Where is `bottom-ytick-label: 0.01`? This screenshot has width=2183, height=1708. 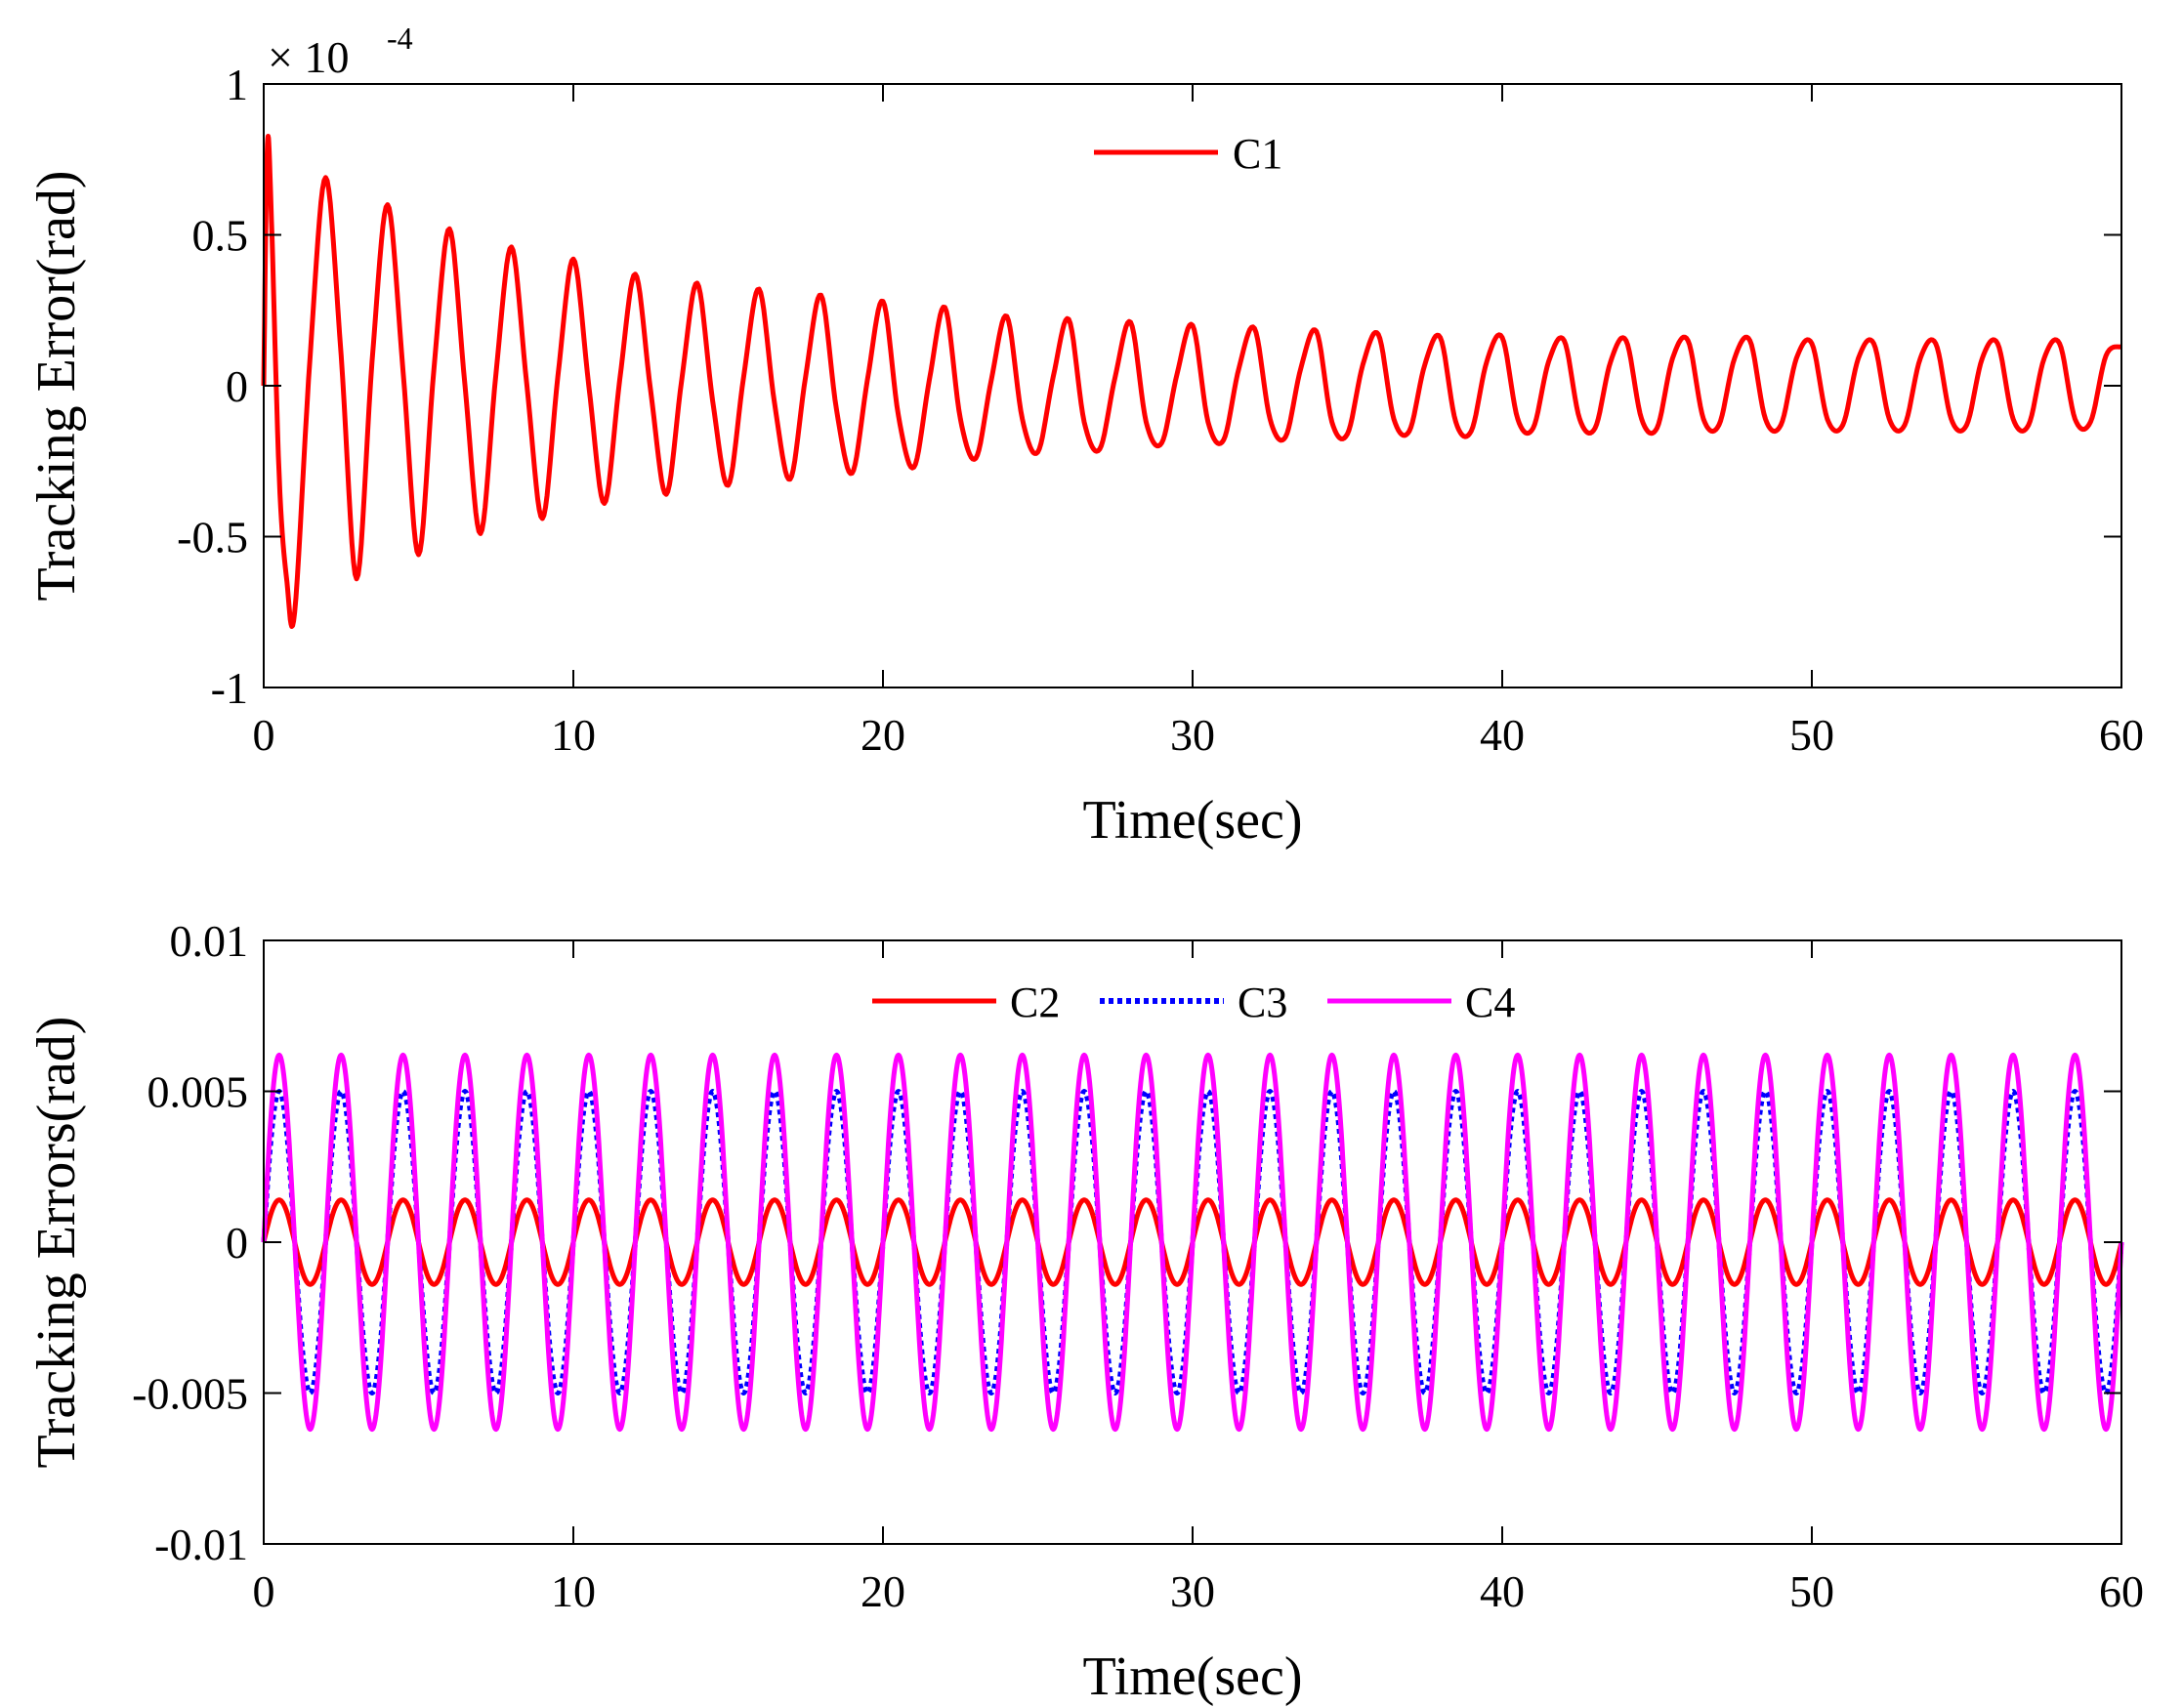 bottom-ytick-label: 0.01 is located at coordinates (209, 941).